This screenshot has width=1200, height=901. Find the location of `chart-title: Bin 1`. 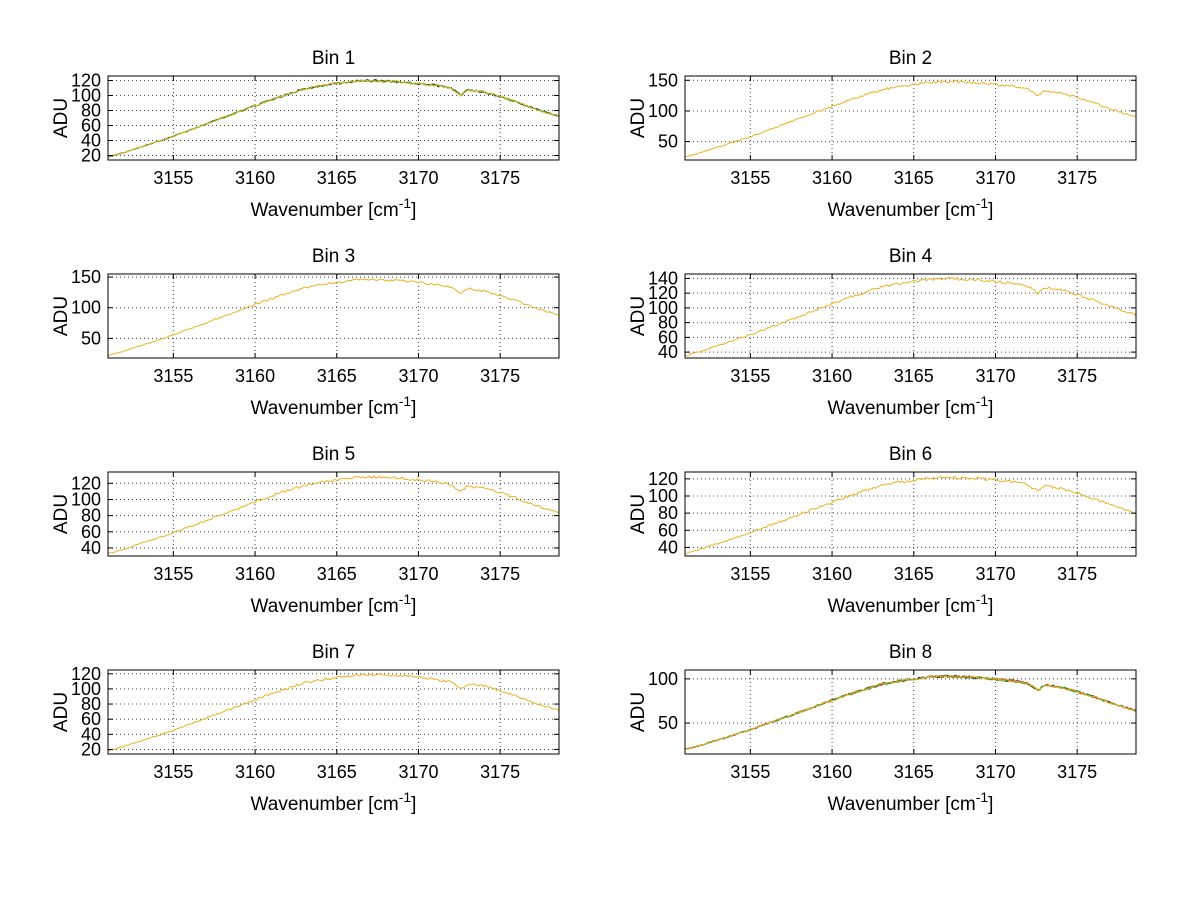

chart-title: Bin 1 is located at coordinates (333, 58).